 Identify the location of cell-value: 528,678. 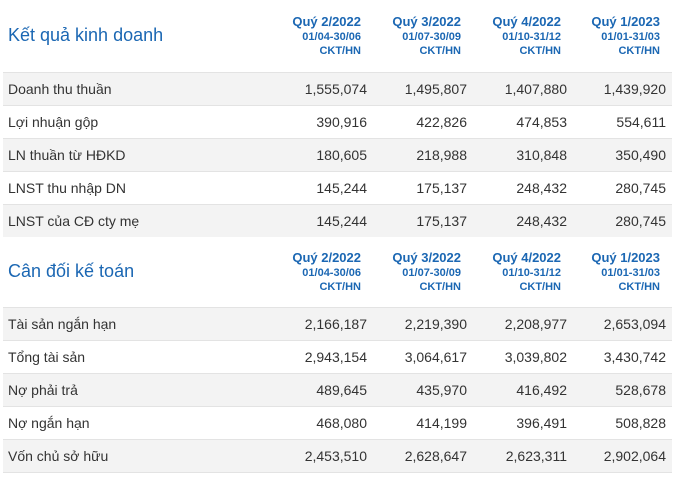
(622, 389).